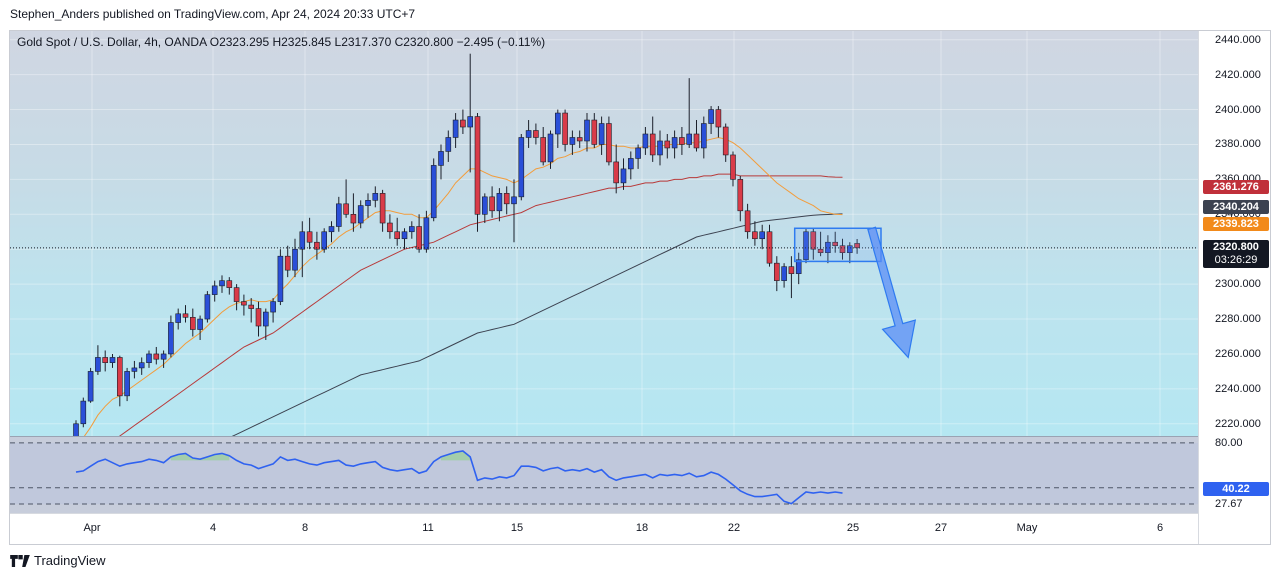  I want to click on rsi-overbought-fill, so click(456, 456).